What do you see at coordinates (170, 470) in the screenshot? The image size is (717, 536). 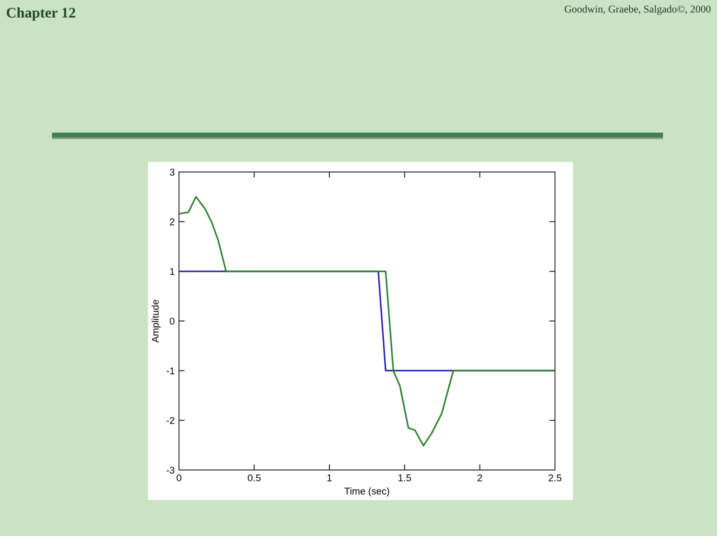 I see `y-tick-label: -3` at bounding box center [170, 470].